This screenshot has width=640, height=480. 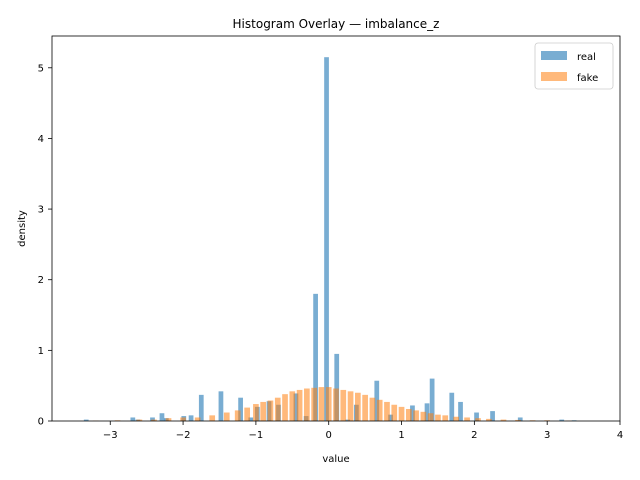 I want to click on y-tick-label: 5, so click(x=41, y=68).